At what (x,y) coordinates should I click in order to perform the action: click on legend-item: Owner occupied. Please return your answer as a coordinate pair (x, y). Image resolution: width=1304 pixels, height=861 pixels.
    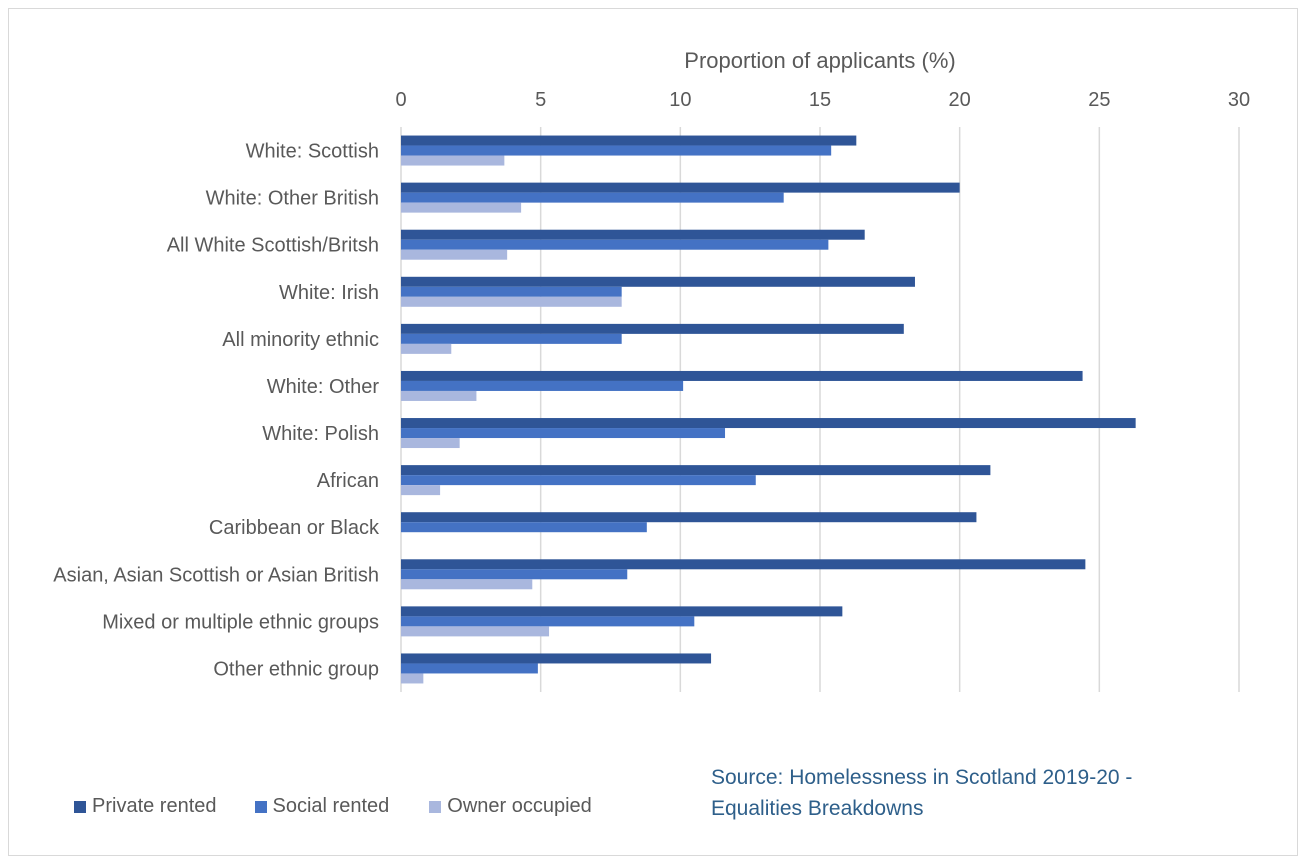
    Looking at the image, I should click on (510, 806).